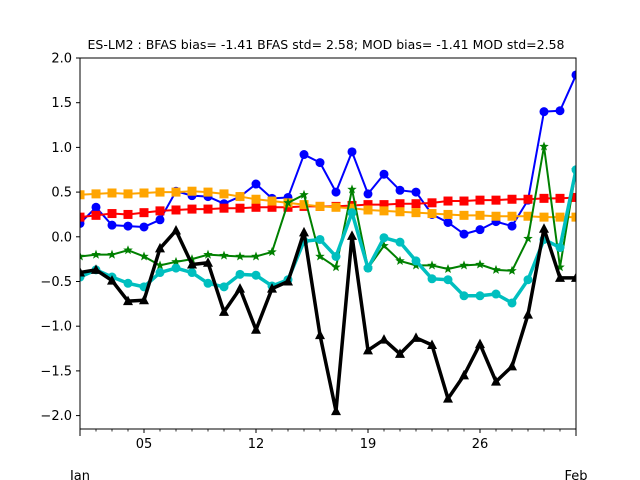 This screenshot has width=640, height=480. Describe the element at coordinates (256, 444) in the screenshot. I see `x-tick-label: 12` at that location.